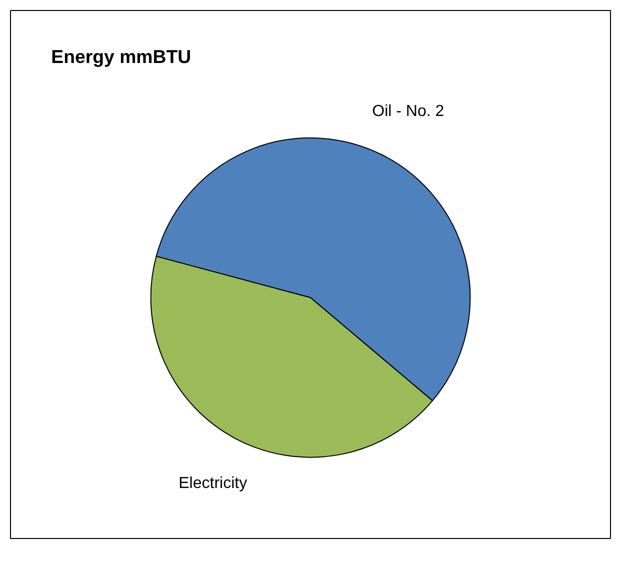 Image resolution: width=640 pixels, height=568 pixels. Describe the element at coordinates (121, 57) in the screenshot. I see `chart-title: Energy mmBTU` at that location.